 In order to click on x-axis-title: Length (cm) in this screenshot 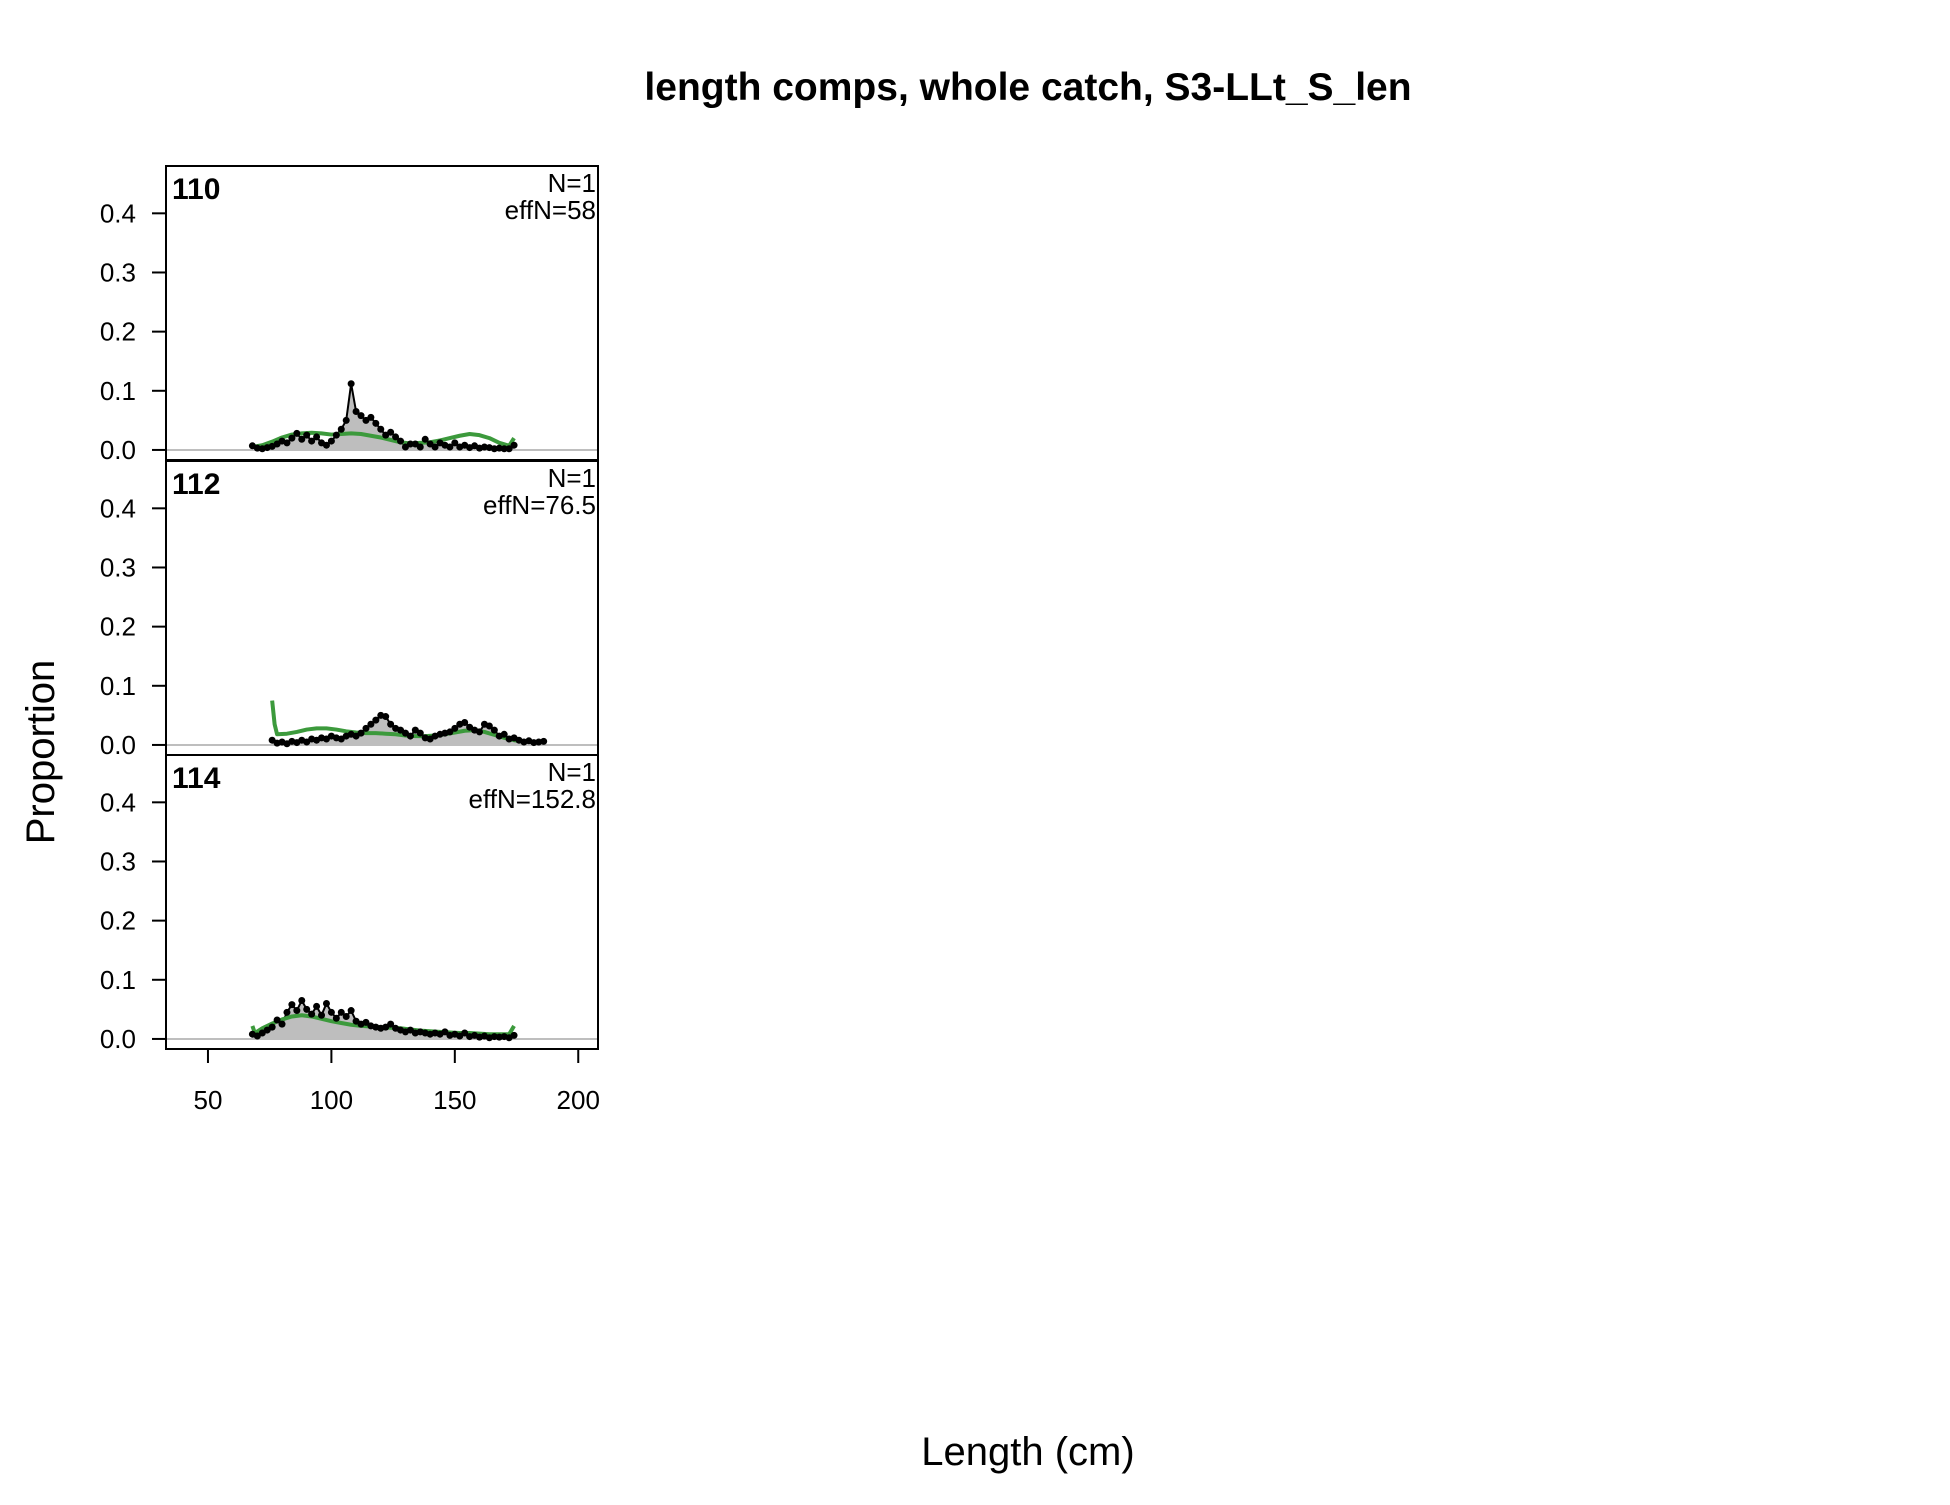, I will do `click(1027, 1452)`.